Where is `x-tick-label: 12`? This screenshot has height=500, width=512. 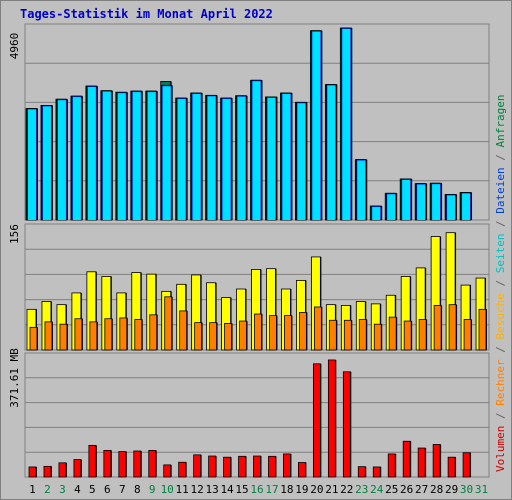 x-tick-label: 12 is located at coordinates (197, 489).